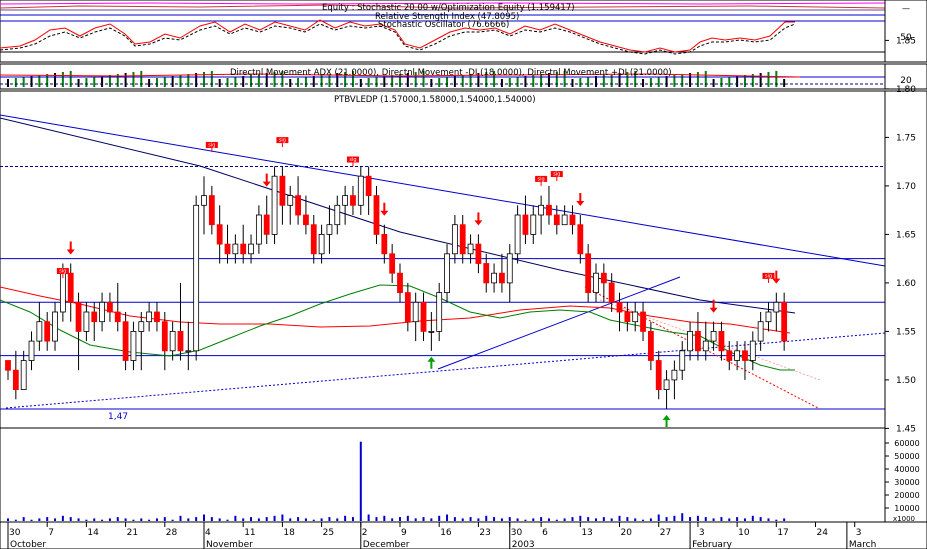  What do you see at coordinates (906, 38) in the screenshot?
I see `indicator1-tick-50: 50` at bounding box center [906, 38].